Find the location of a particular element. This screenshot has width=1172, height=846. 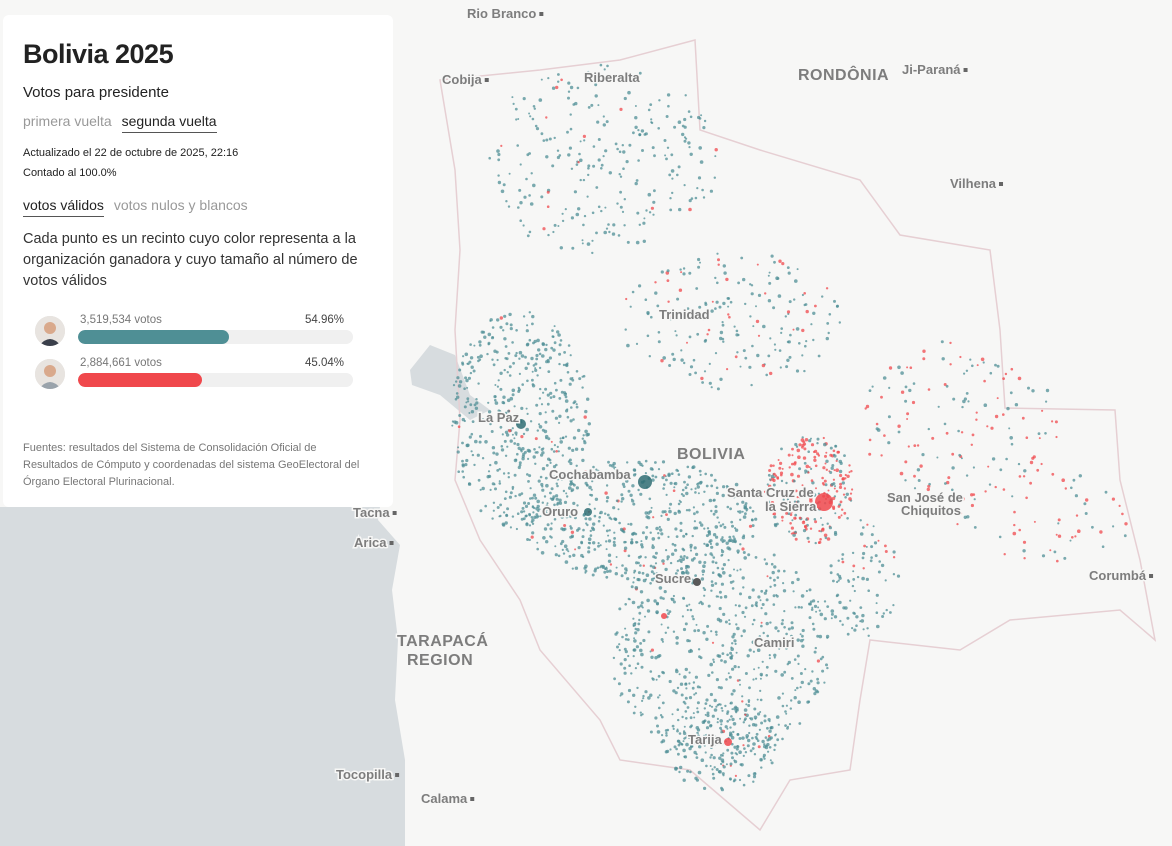

tab: primera vuelta is located at coordinates (67, 121).